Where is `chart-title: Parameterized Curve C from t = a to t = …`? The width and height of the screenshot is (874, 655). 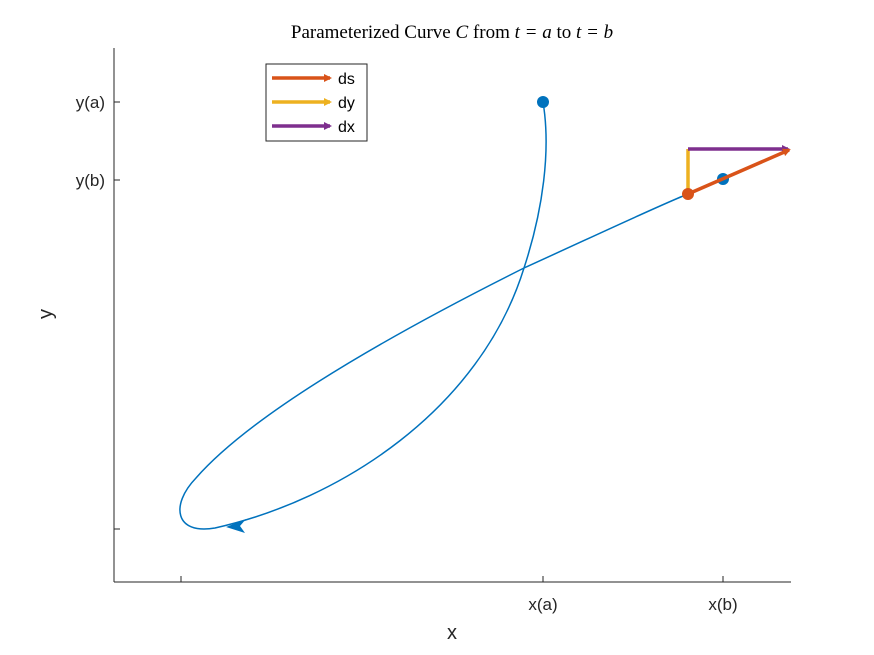
chart-title: Parameterized Curve C from t = a to t = … is located at coordinates (452, 32).